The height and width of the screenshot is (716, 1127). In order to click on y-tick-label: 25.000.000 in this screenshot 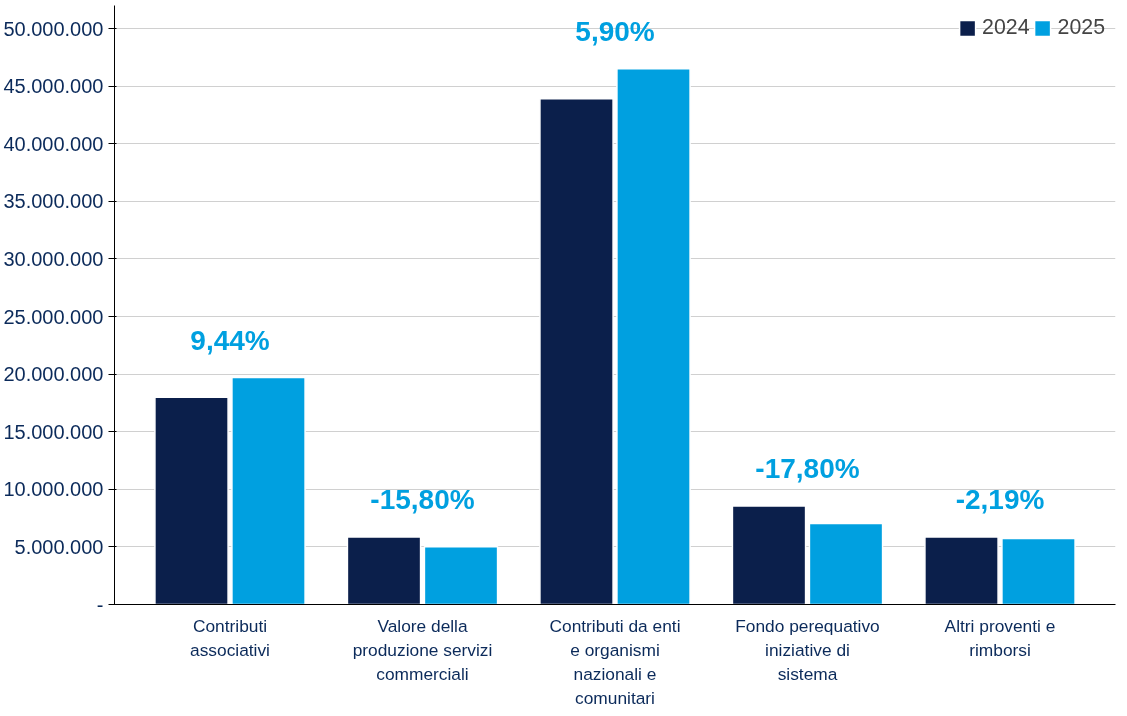, I will do `click(53, 316)`.